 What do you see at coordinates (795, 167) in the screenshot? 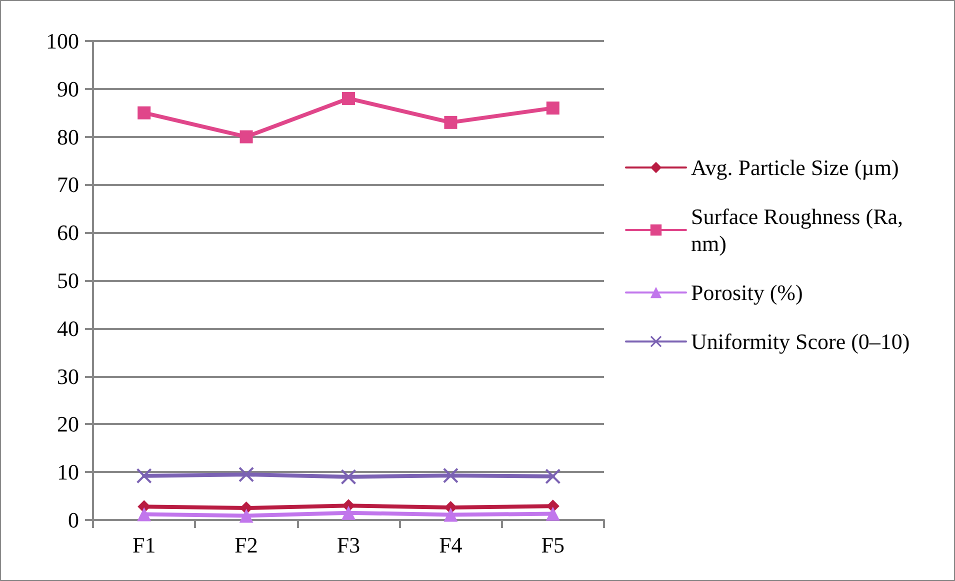
I see `legend-label: Avg. Particle Size (µm)` at bounding box center [795, 167].